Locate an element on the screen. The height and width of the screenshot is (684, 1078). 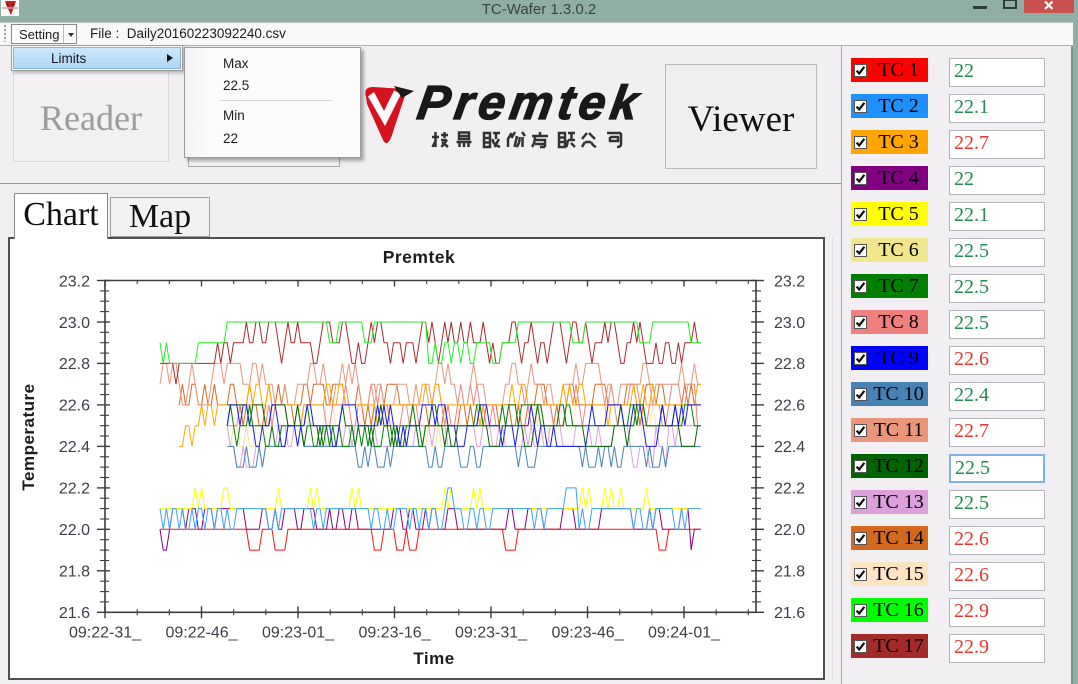
svg-text: 09:23-01_ is located at coordinates (298, 633).